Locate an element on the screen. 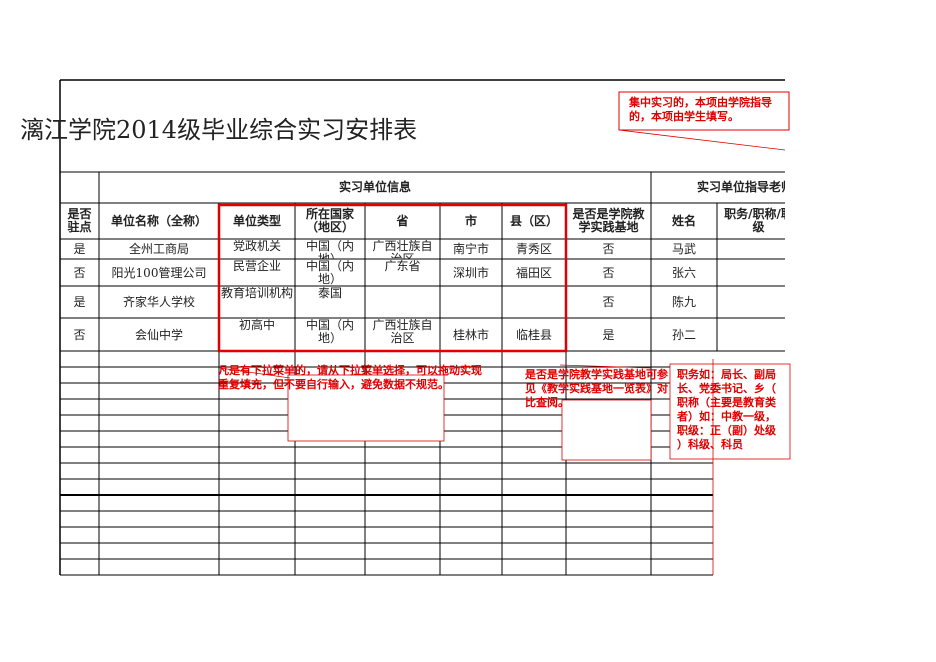 The height and width of the screenshot is (662, 936). cell-value: 民营企业 is located at coordinates (256, 266).